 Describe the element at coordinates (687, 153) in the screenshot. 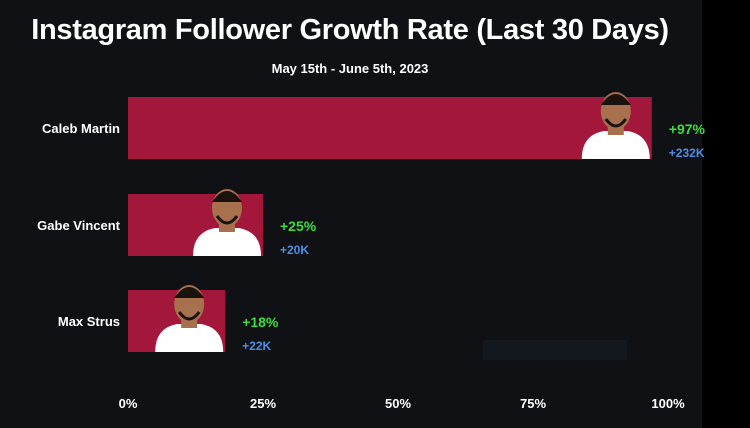

I see `follower-gain-label: +232K` at that location.